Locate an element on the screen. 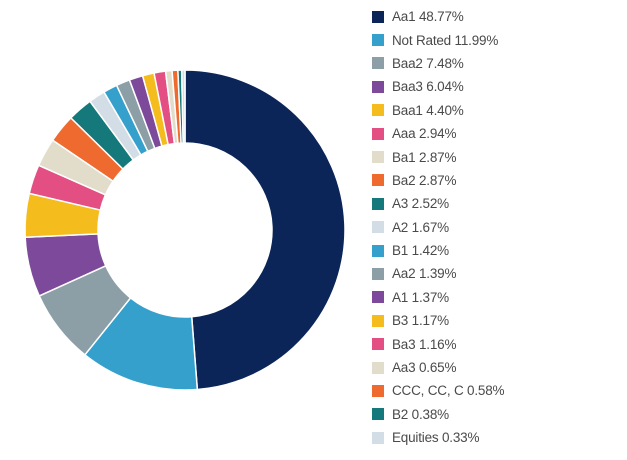  legend-item: Aa2 1.39% is located at coordinates (438, 273).